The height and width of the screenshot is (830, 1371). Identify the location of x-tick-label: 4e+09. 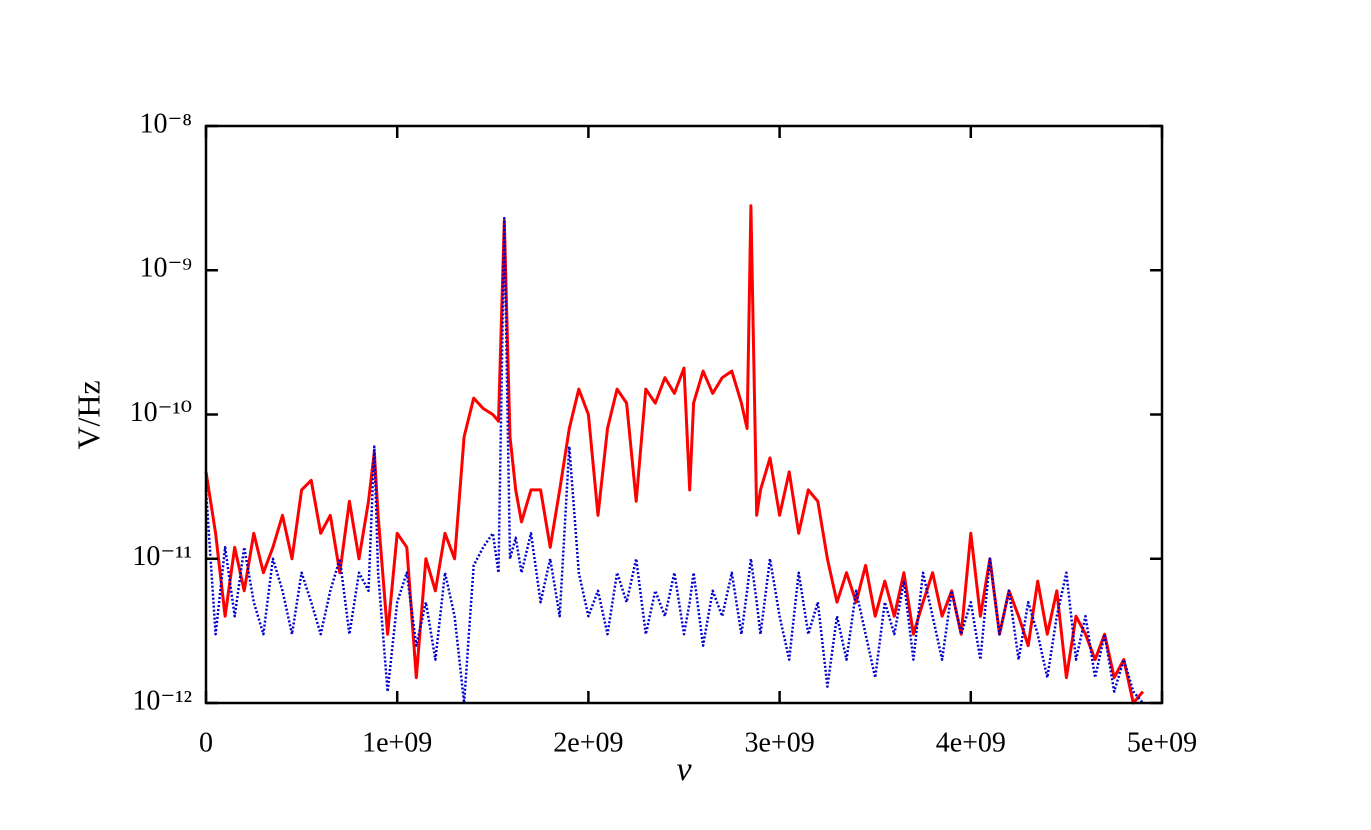
(971, 742).